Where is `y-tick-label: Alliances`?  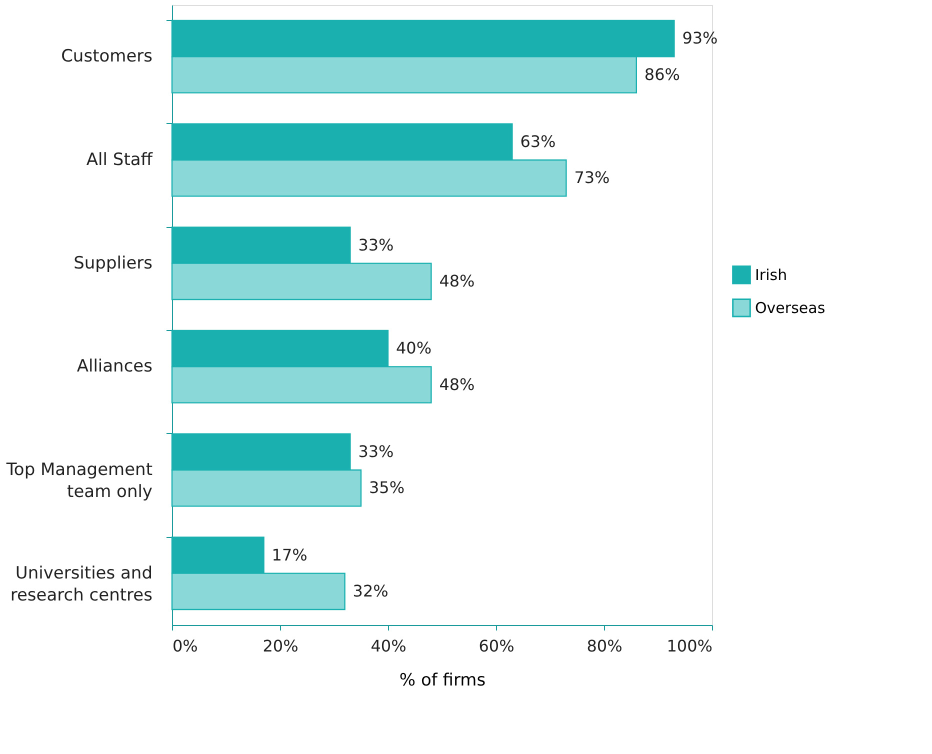
y-tick-label: Alliances is located at coordinates (114, 366).